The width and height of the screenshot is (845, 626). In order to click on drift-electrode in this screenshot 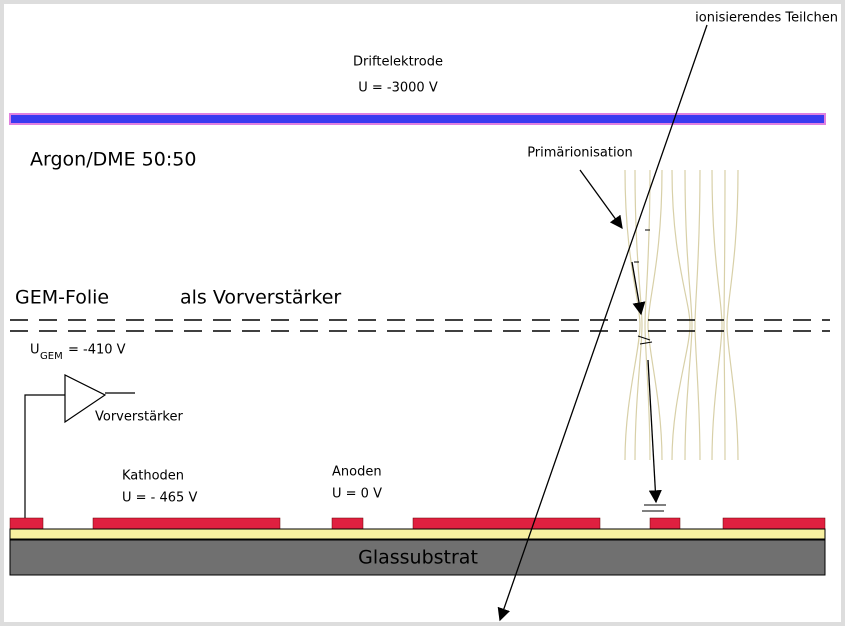, I will do `click(417, 119)`.